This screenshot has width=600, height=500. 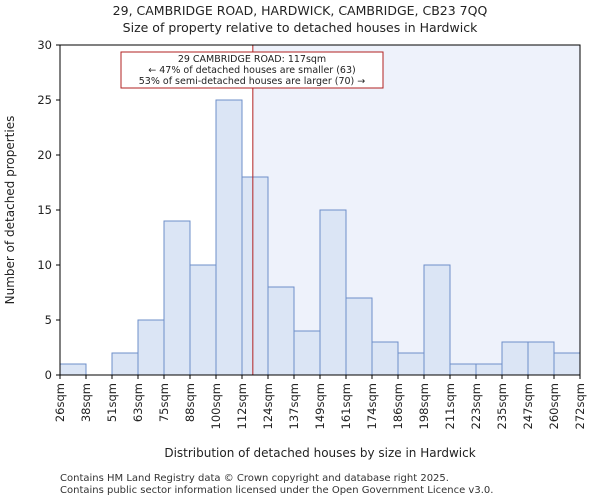 I want to click on bar-112sqm, so click(x=255, y=276).